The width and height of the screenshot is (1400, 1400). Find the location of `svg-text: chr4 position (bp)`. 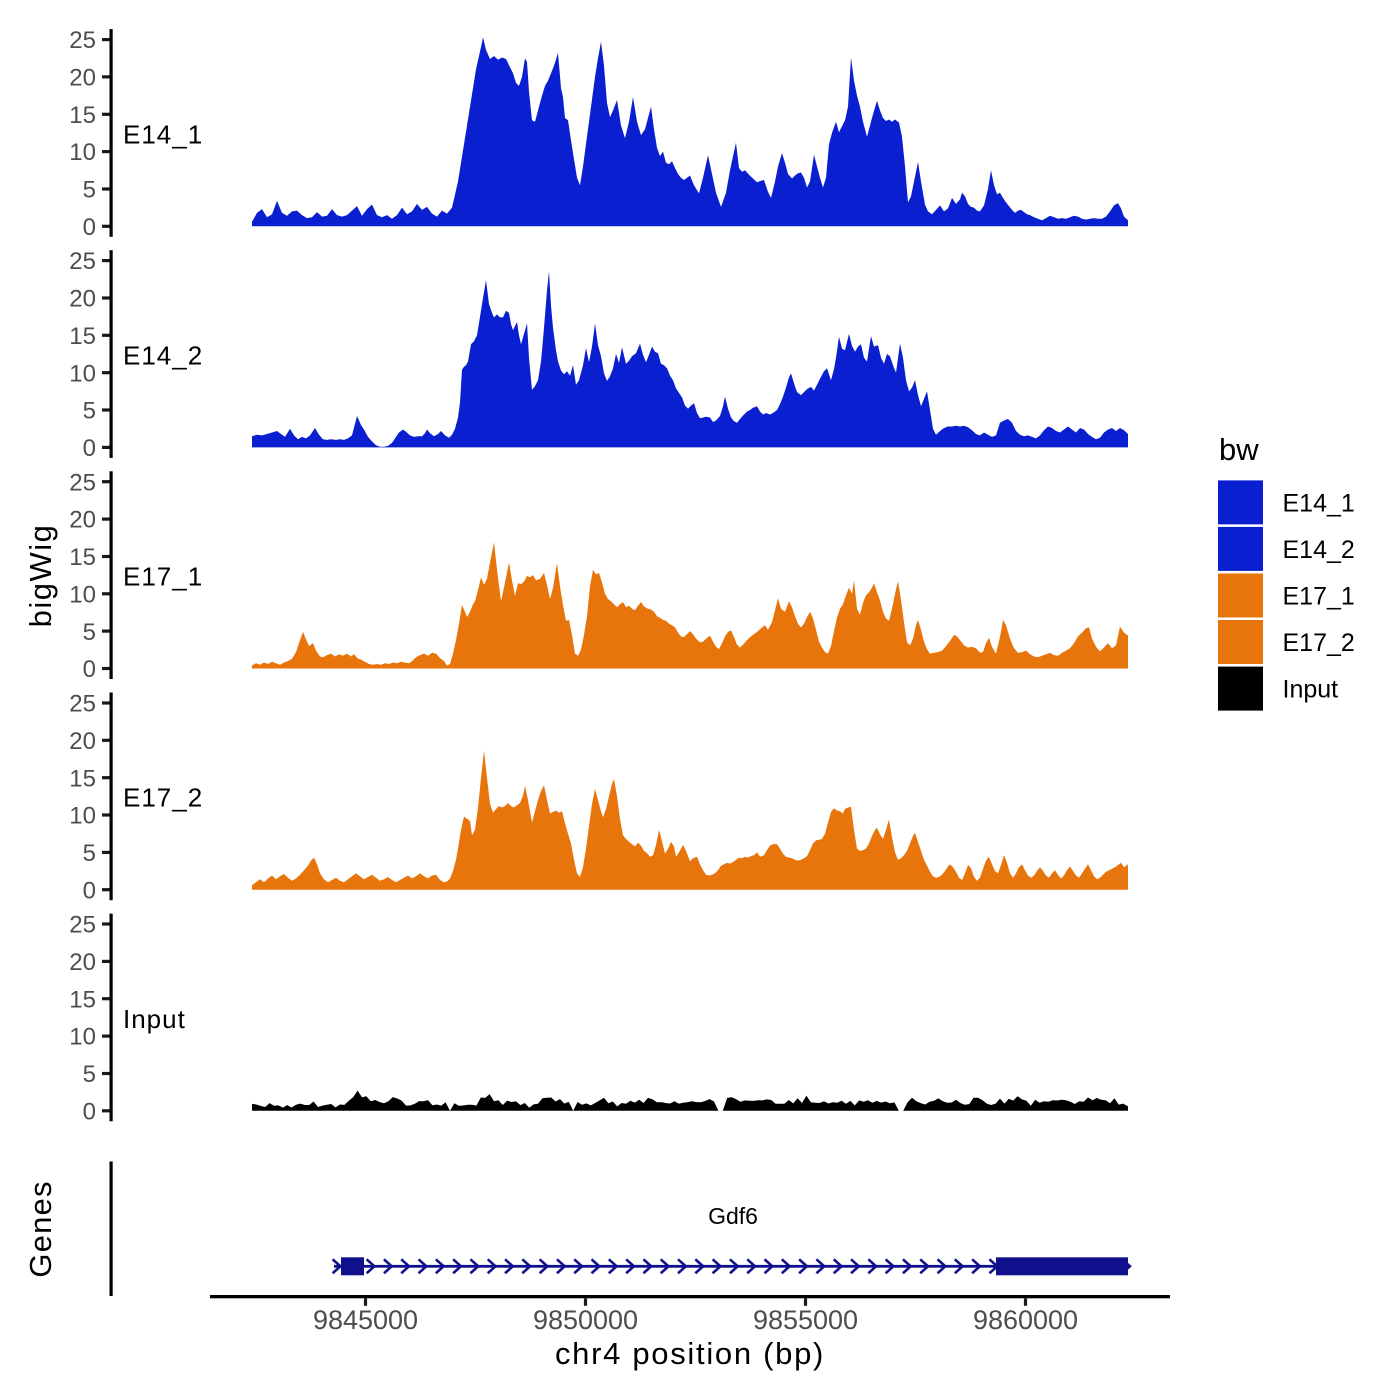

svg-text: chr4 position (bp) is located at coordinates (690, 1353).